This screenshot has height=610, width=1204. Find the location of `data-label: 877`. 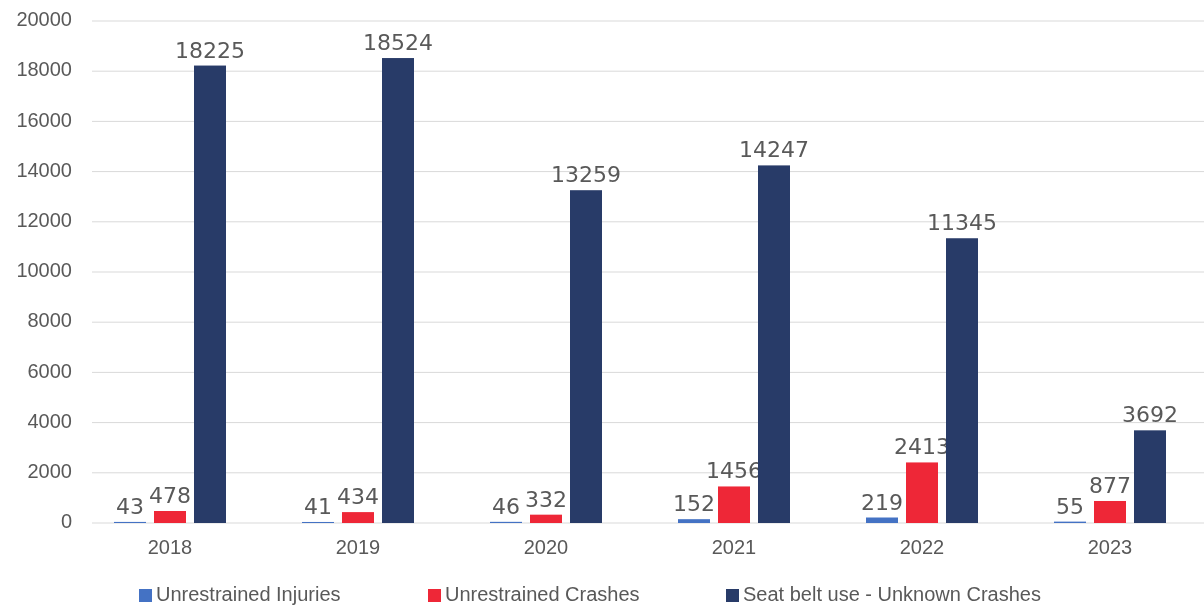

data-label: 877 is located at coordinates (1110, 485).